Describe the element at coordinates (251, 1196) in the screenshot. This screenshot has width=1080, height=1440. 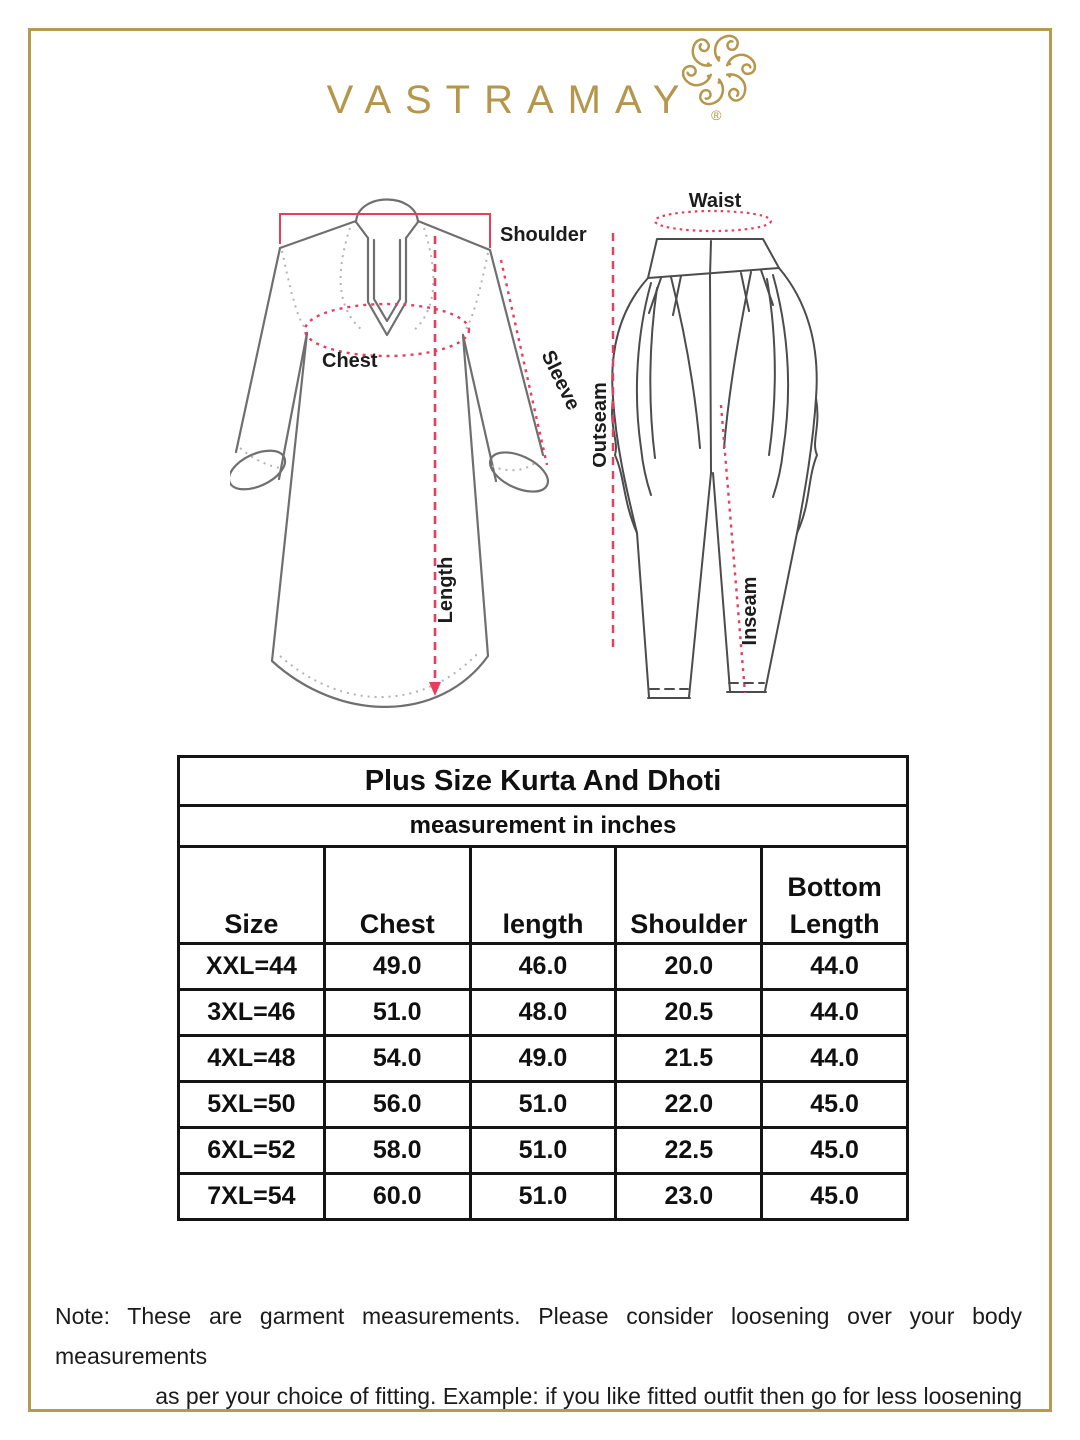
I see `size-cell: 7XL=54` at that location.